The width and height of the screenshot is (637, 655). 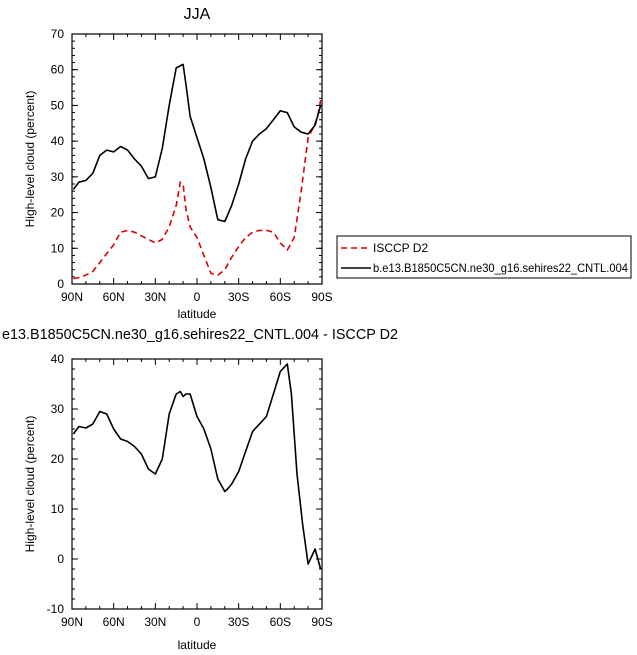 What do you see at coordinates (58, 70) in the screenshot?
I see `y-tick-label: 60` at bounding box center [58, 70].